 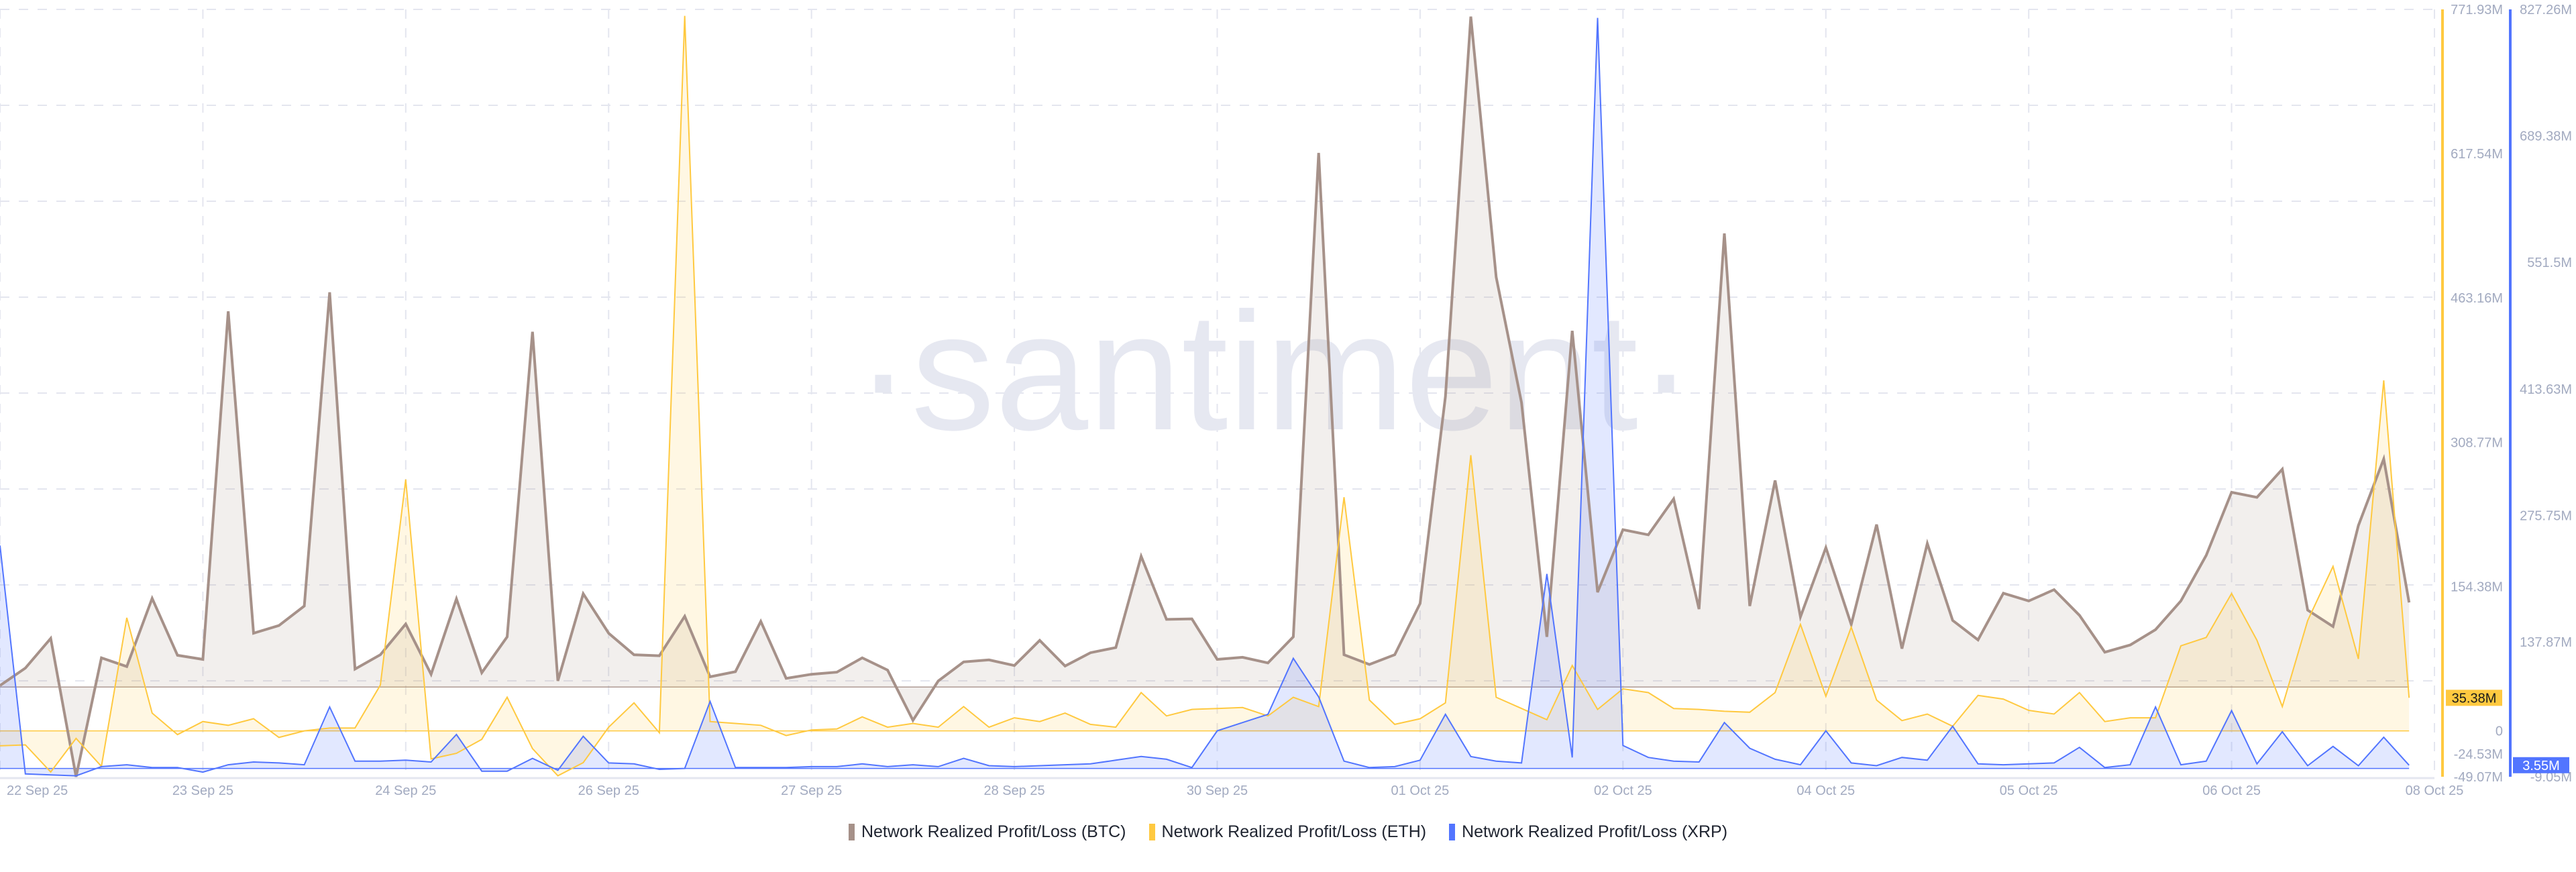 I want to click on y-tick-label-xrp: 827.26M, so click(x=2546, y=10).